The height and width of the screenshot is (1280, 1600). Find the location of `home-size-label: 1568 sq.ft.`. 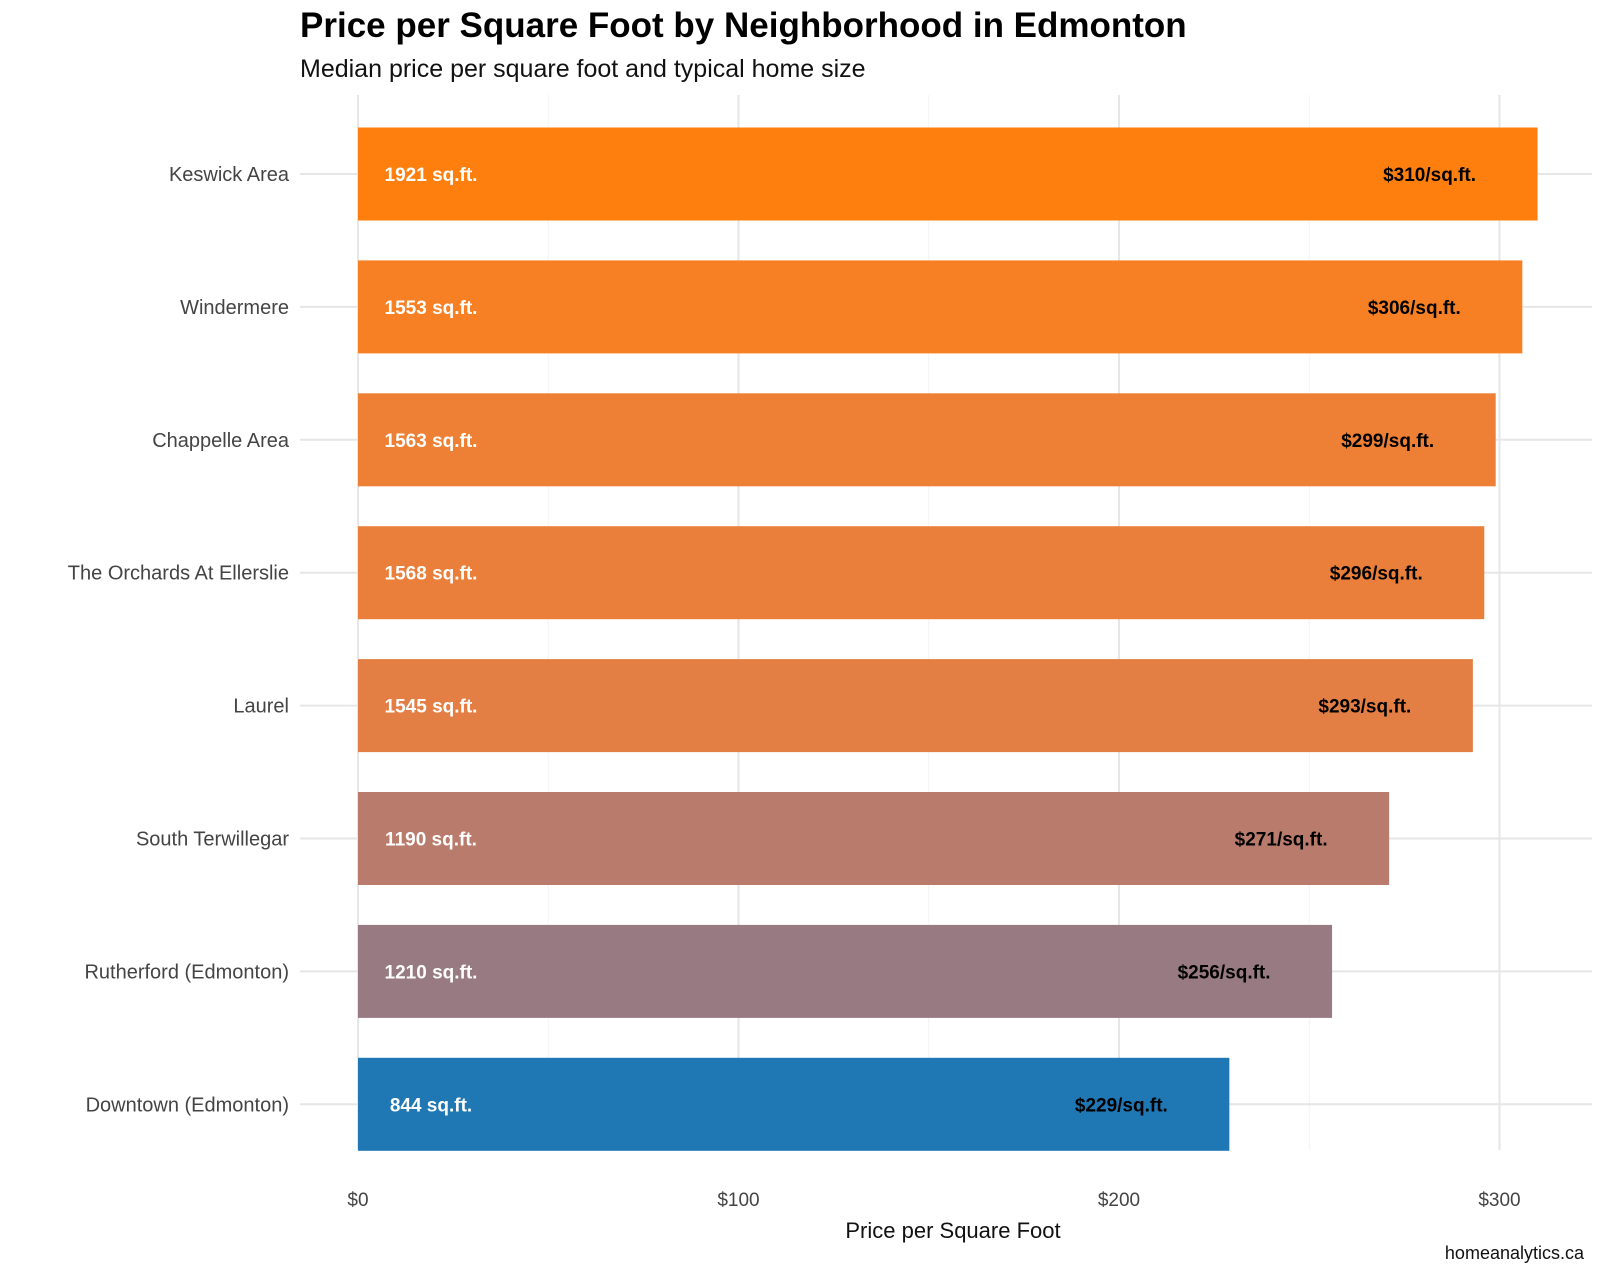

home-size-label: 1568 sq.ft. is located at coordinates (431, 574).